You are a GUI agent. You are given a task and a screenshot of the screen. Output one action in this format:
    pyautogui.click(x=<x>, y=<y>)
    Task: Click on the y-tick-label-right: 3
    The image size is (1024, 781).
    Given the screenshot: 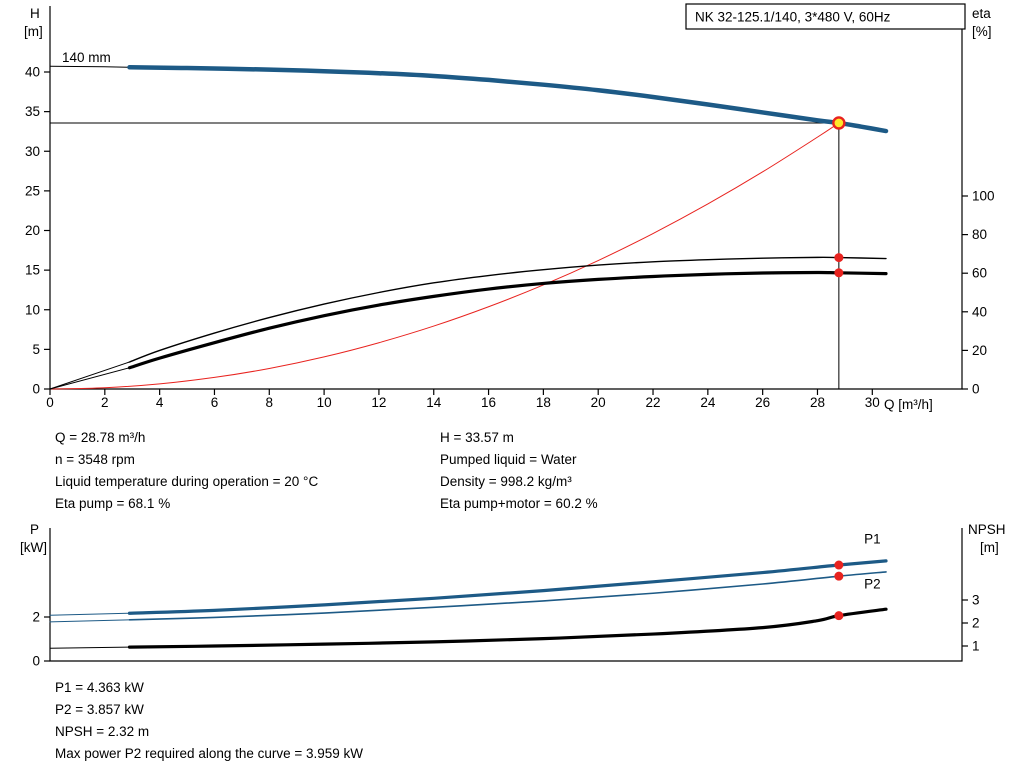 What is the action you would take?
    pyautogui.click(x=976, y=600)
    